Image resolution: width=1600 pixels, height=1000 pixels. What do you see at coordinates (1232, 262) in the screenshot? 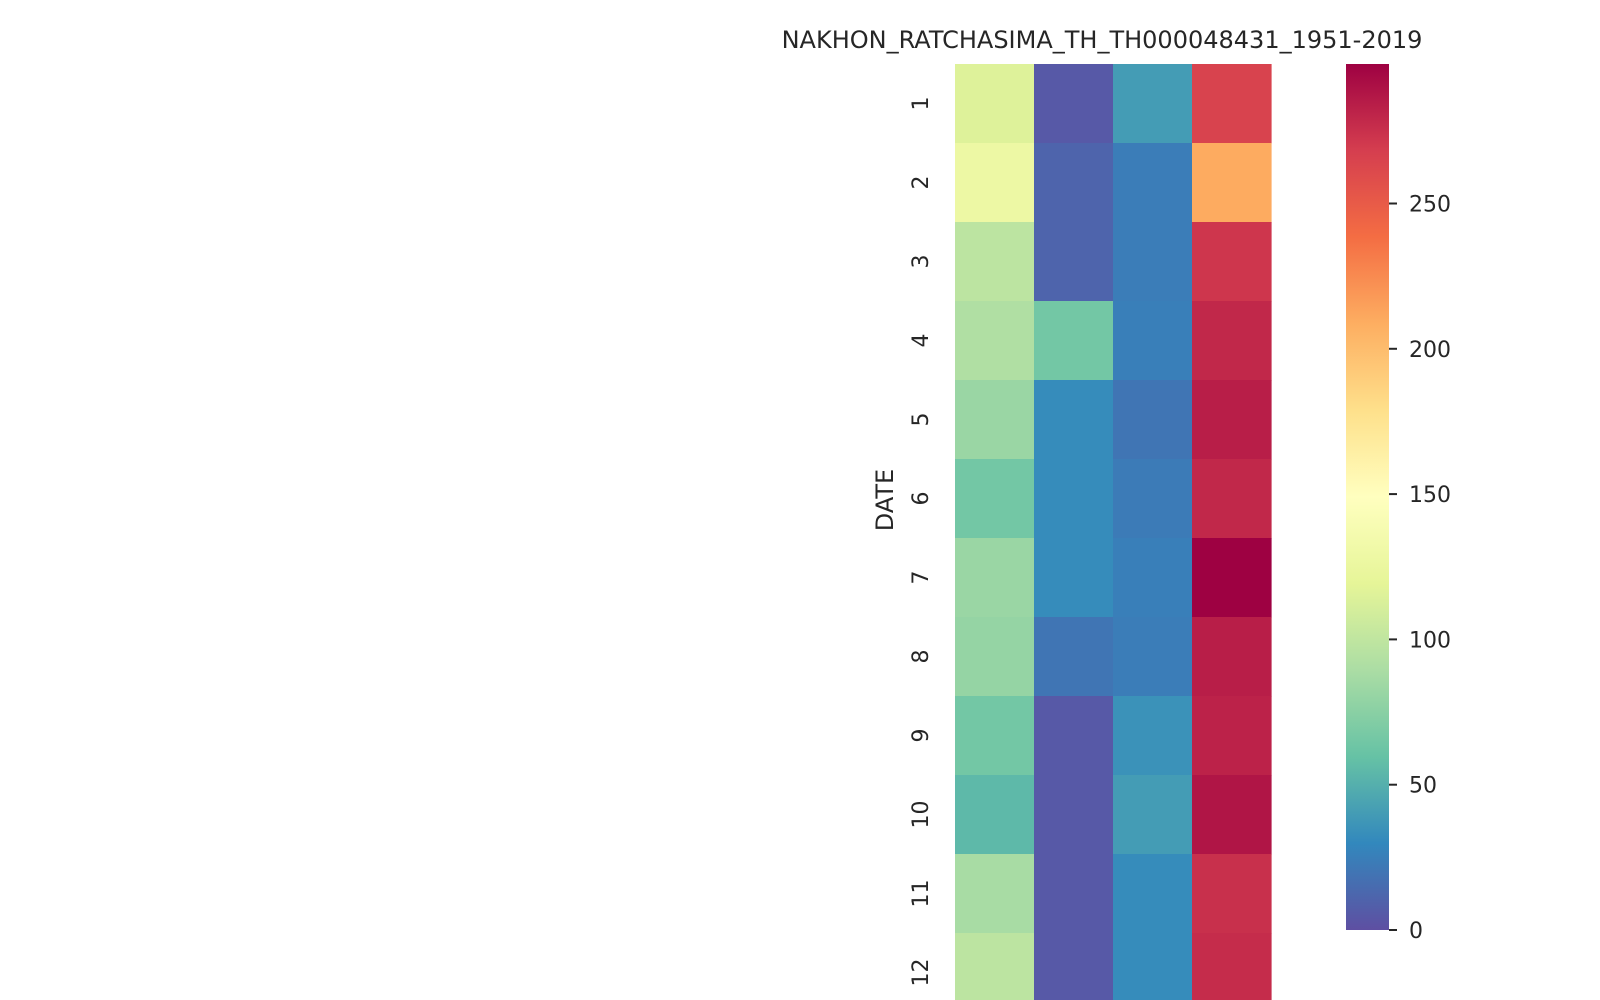
I see `heatmap-cell-3-TMIN` at bounding box center [1232, 262].